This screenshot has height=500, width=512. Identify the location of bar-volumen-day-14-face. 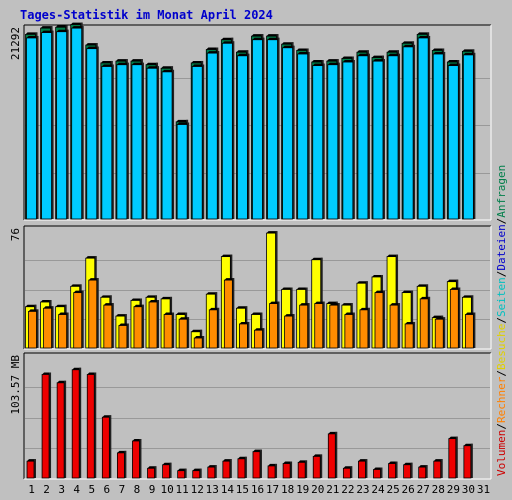
(226, 469).